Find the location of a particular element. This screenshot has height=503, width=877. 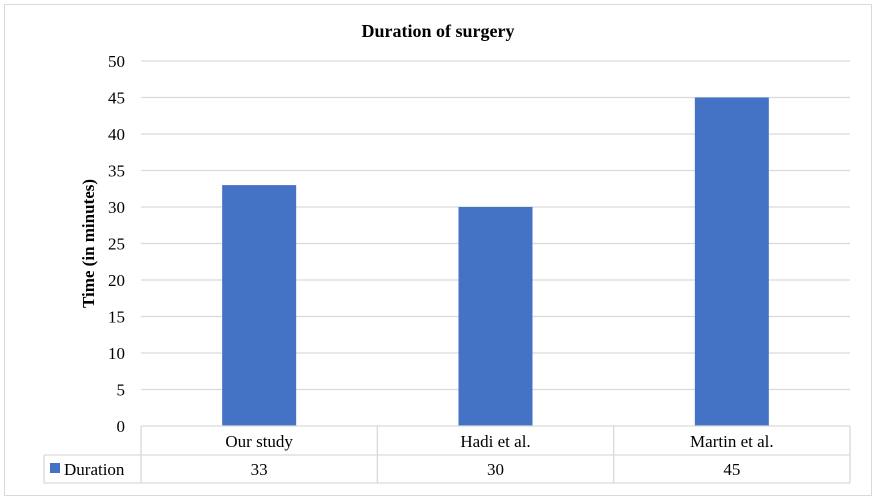

table-value: 30 is located at coordinates (495, 469).